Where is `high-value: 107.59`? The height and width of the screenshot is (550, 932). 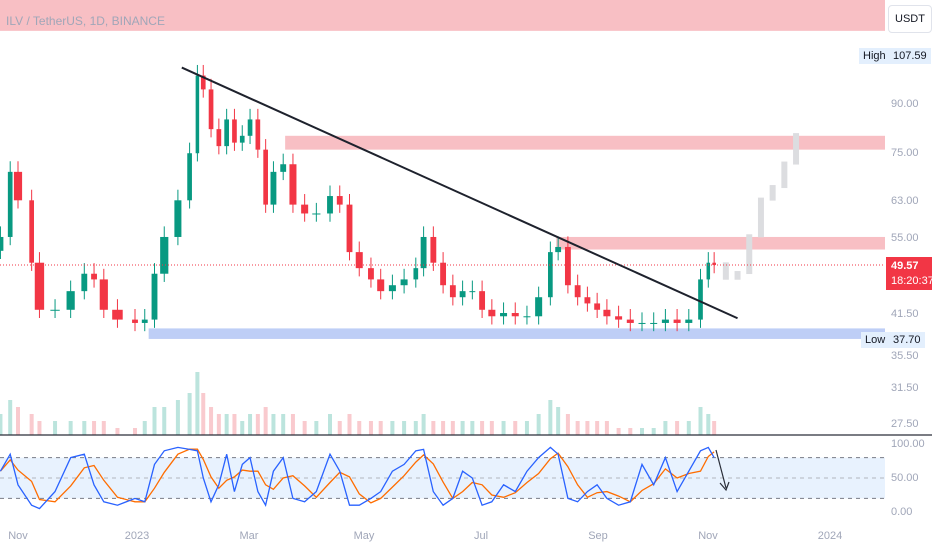 high-value: 107.59 is located at coordinates (910, 56).